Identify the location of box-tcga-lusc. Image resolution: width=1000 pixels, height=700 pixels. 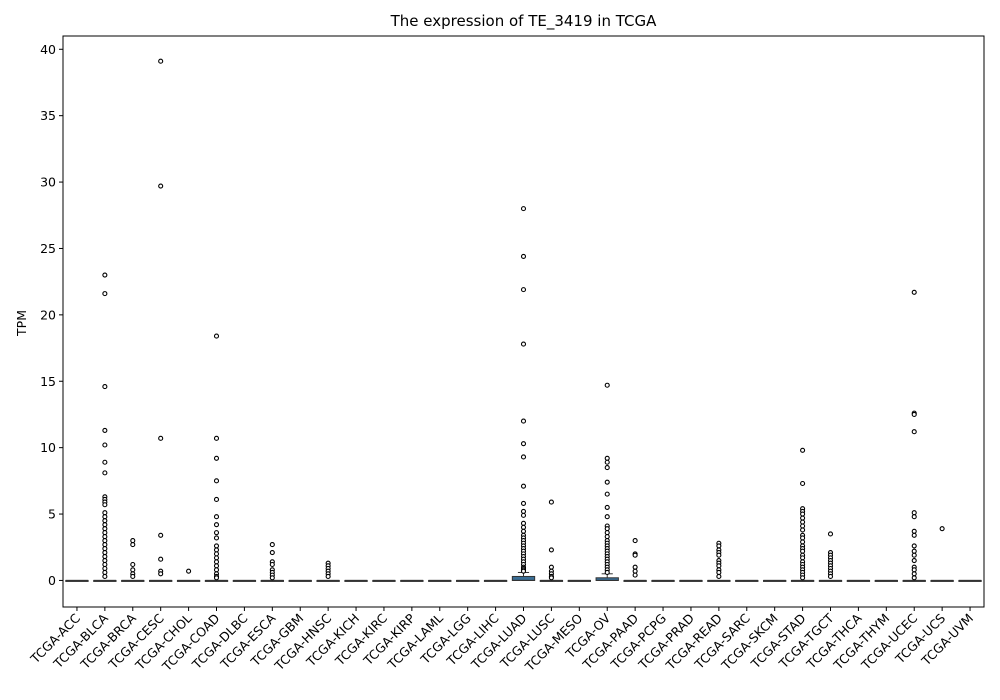
(551, 540).